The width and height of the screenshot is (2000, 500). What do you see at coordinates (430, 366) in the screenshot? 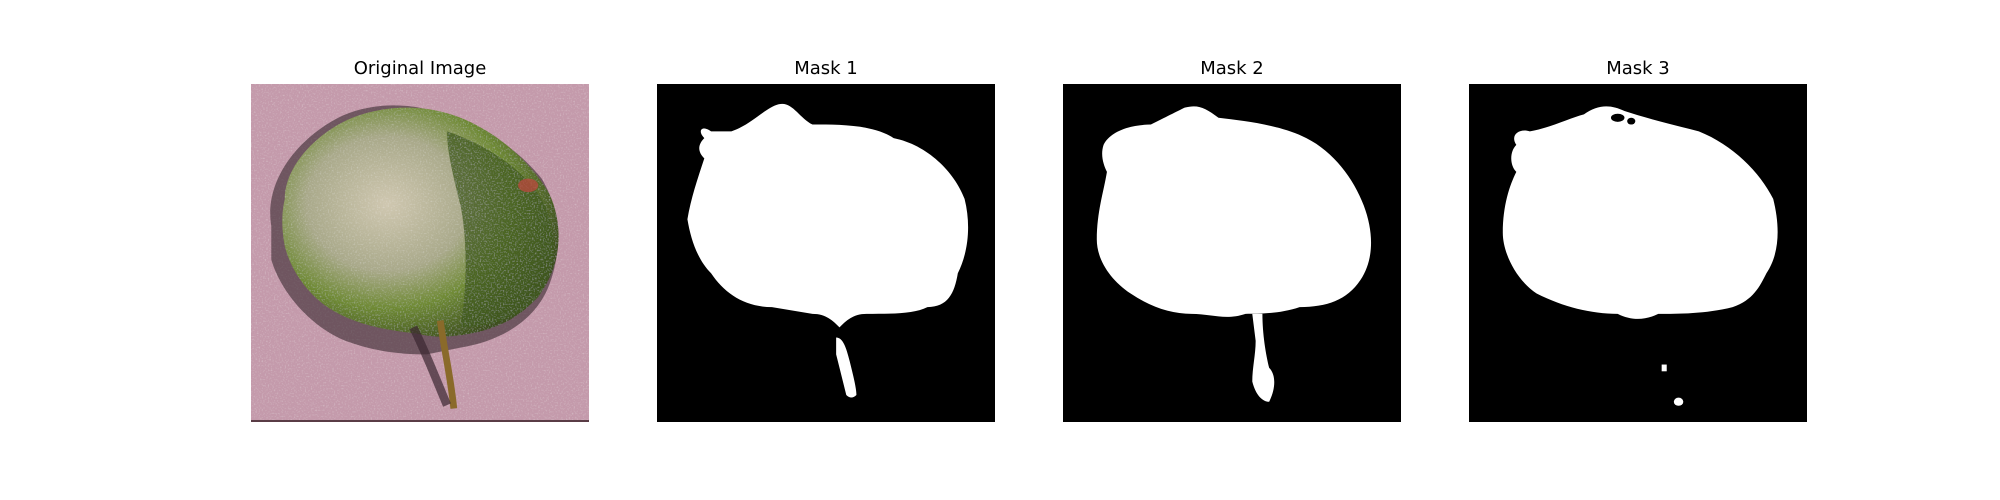
I see `stem-shadow` at bounding box center [430, 366].